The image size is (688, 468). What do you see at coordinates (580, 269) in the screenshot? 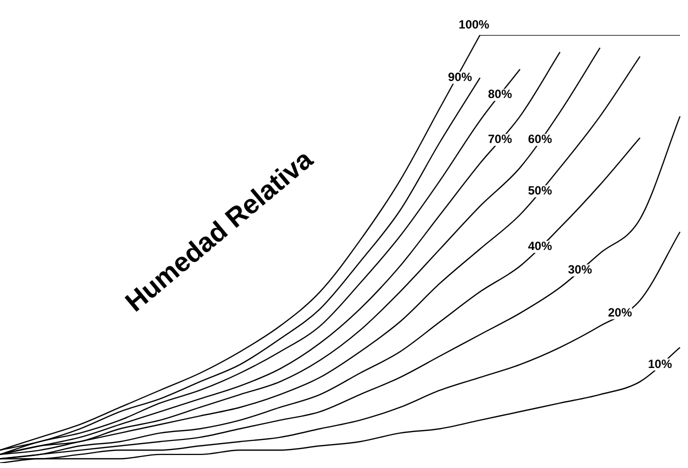
I see `series-label: 30%` at bounding box center [580, 269].